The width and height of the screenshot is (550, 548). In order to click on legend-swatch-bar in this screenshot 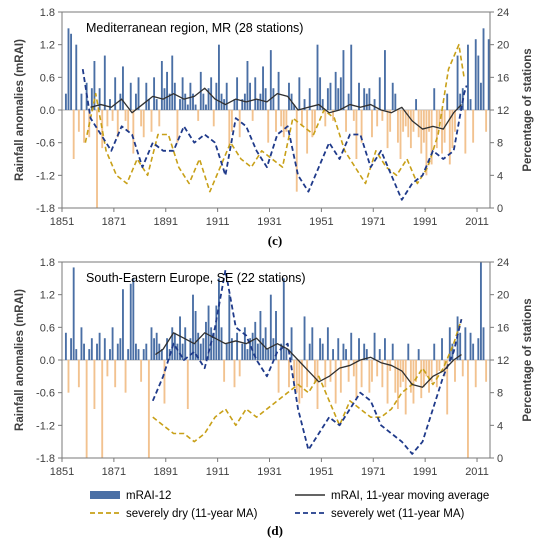, I will do `click(105, 495)`.